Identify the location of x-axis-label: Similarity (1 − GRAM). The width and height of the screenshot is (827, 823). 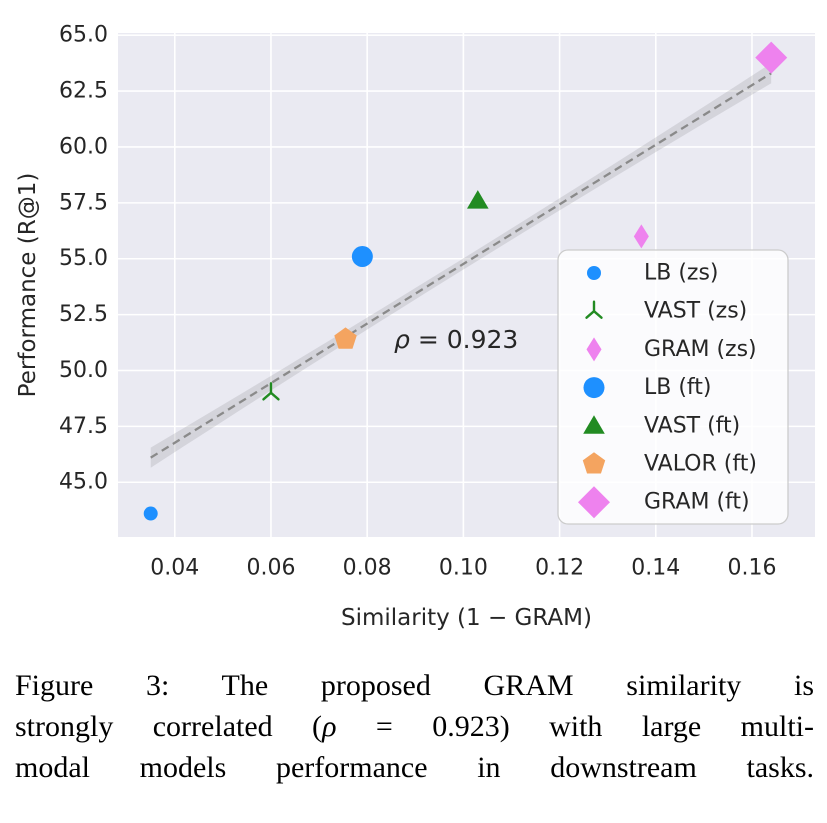
(466, 618).